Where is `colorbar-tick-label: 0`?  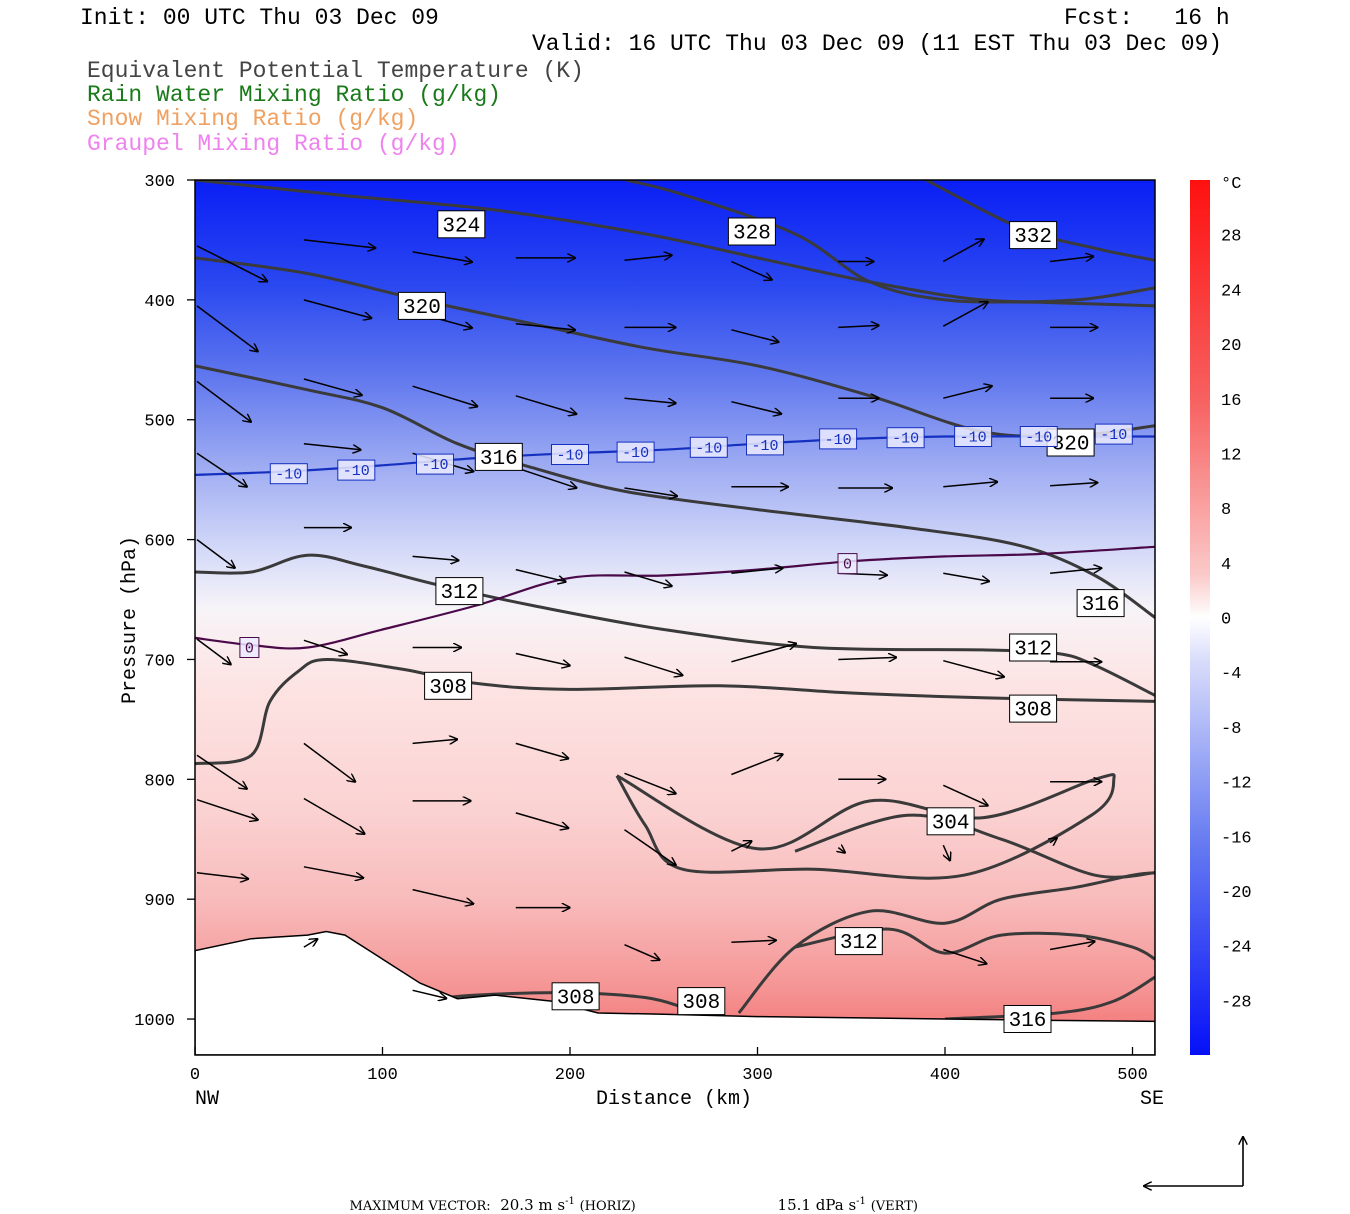 colorbar-tick-label: 0 is located at coordinates (1226, 620).